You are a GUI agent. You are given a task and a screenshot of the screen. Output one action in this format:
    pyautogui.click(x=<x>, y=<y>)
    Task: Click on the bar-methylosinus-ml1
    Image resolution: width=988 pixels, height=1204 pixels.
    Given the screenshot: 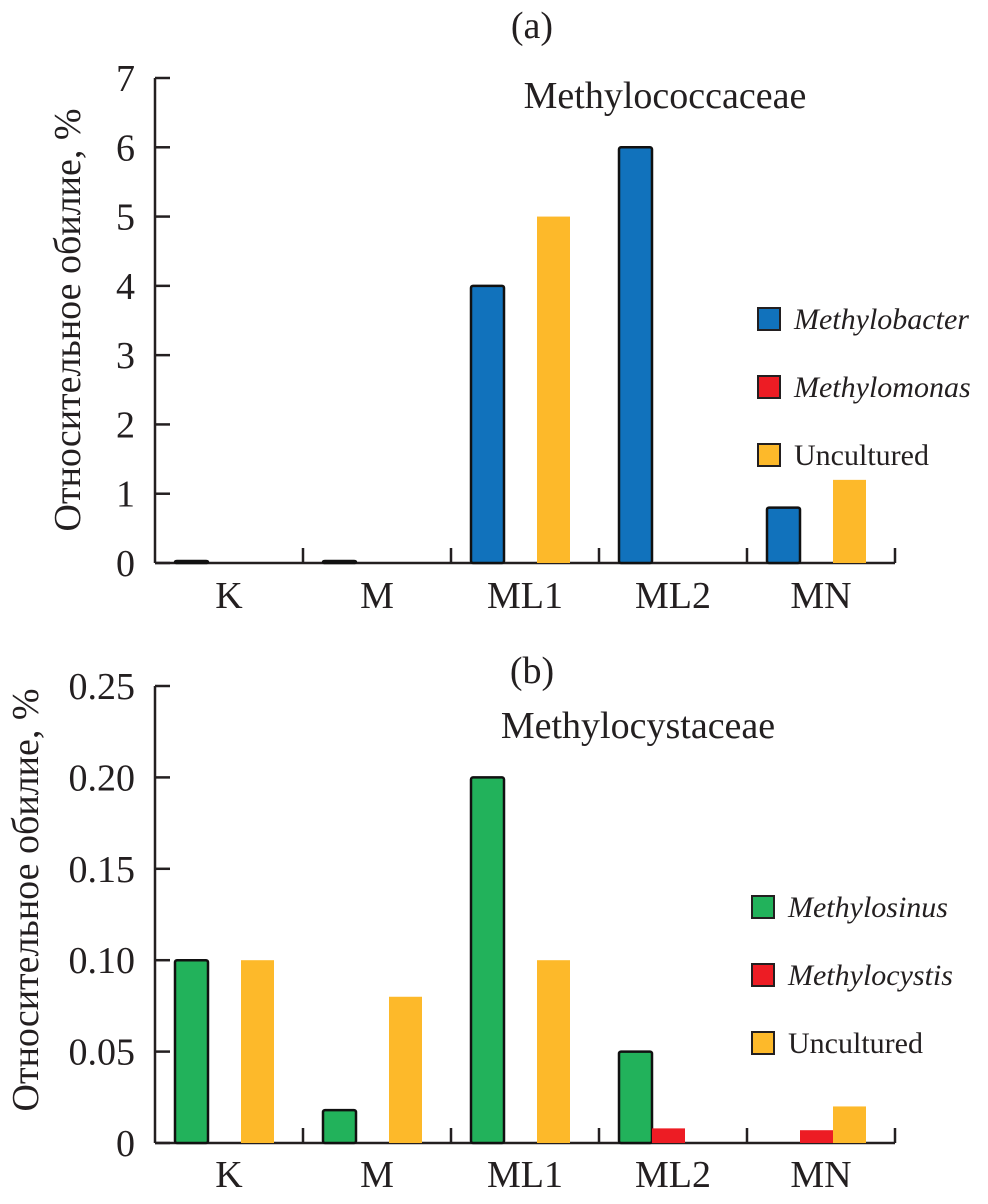 What is the action you would take?
    pyautogui.click(x=487, y=960)
    